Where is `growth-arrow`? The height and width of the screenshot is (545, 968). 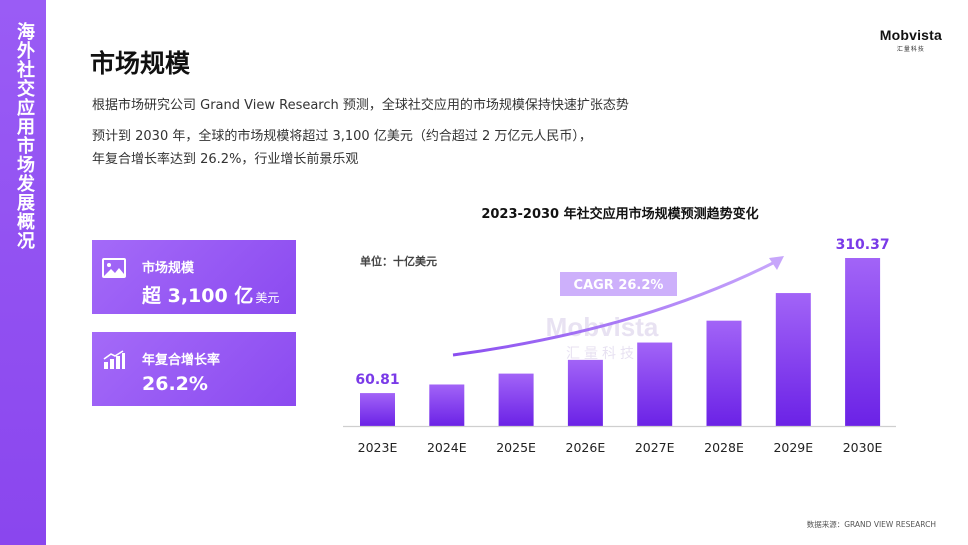
growth-arrow is located at coordinates (614, 308).